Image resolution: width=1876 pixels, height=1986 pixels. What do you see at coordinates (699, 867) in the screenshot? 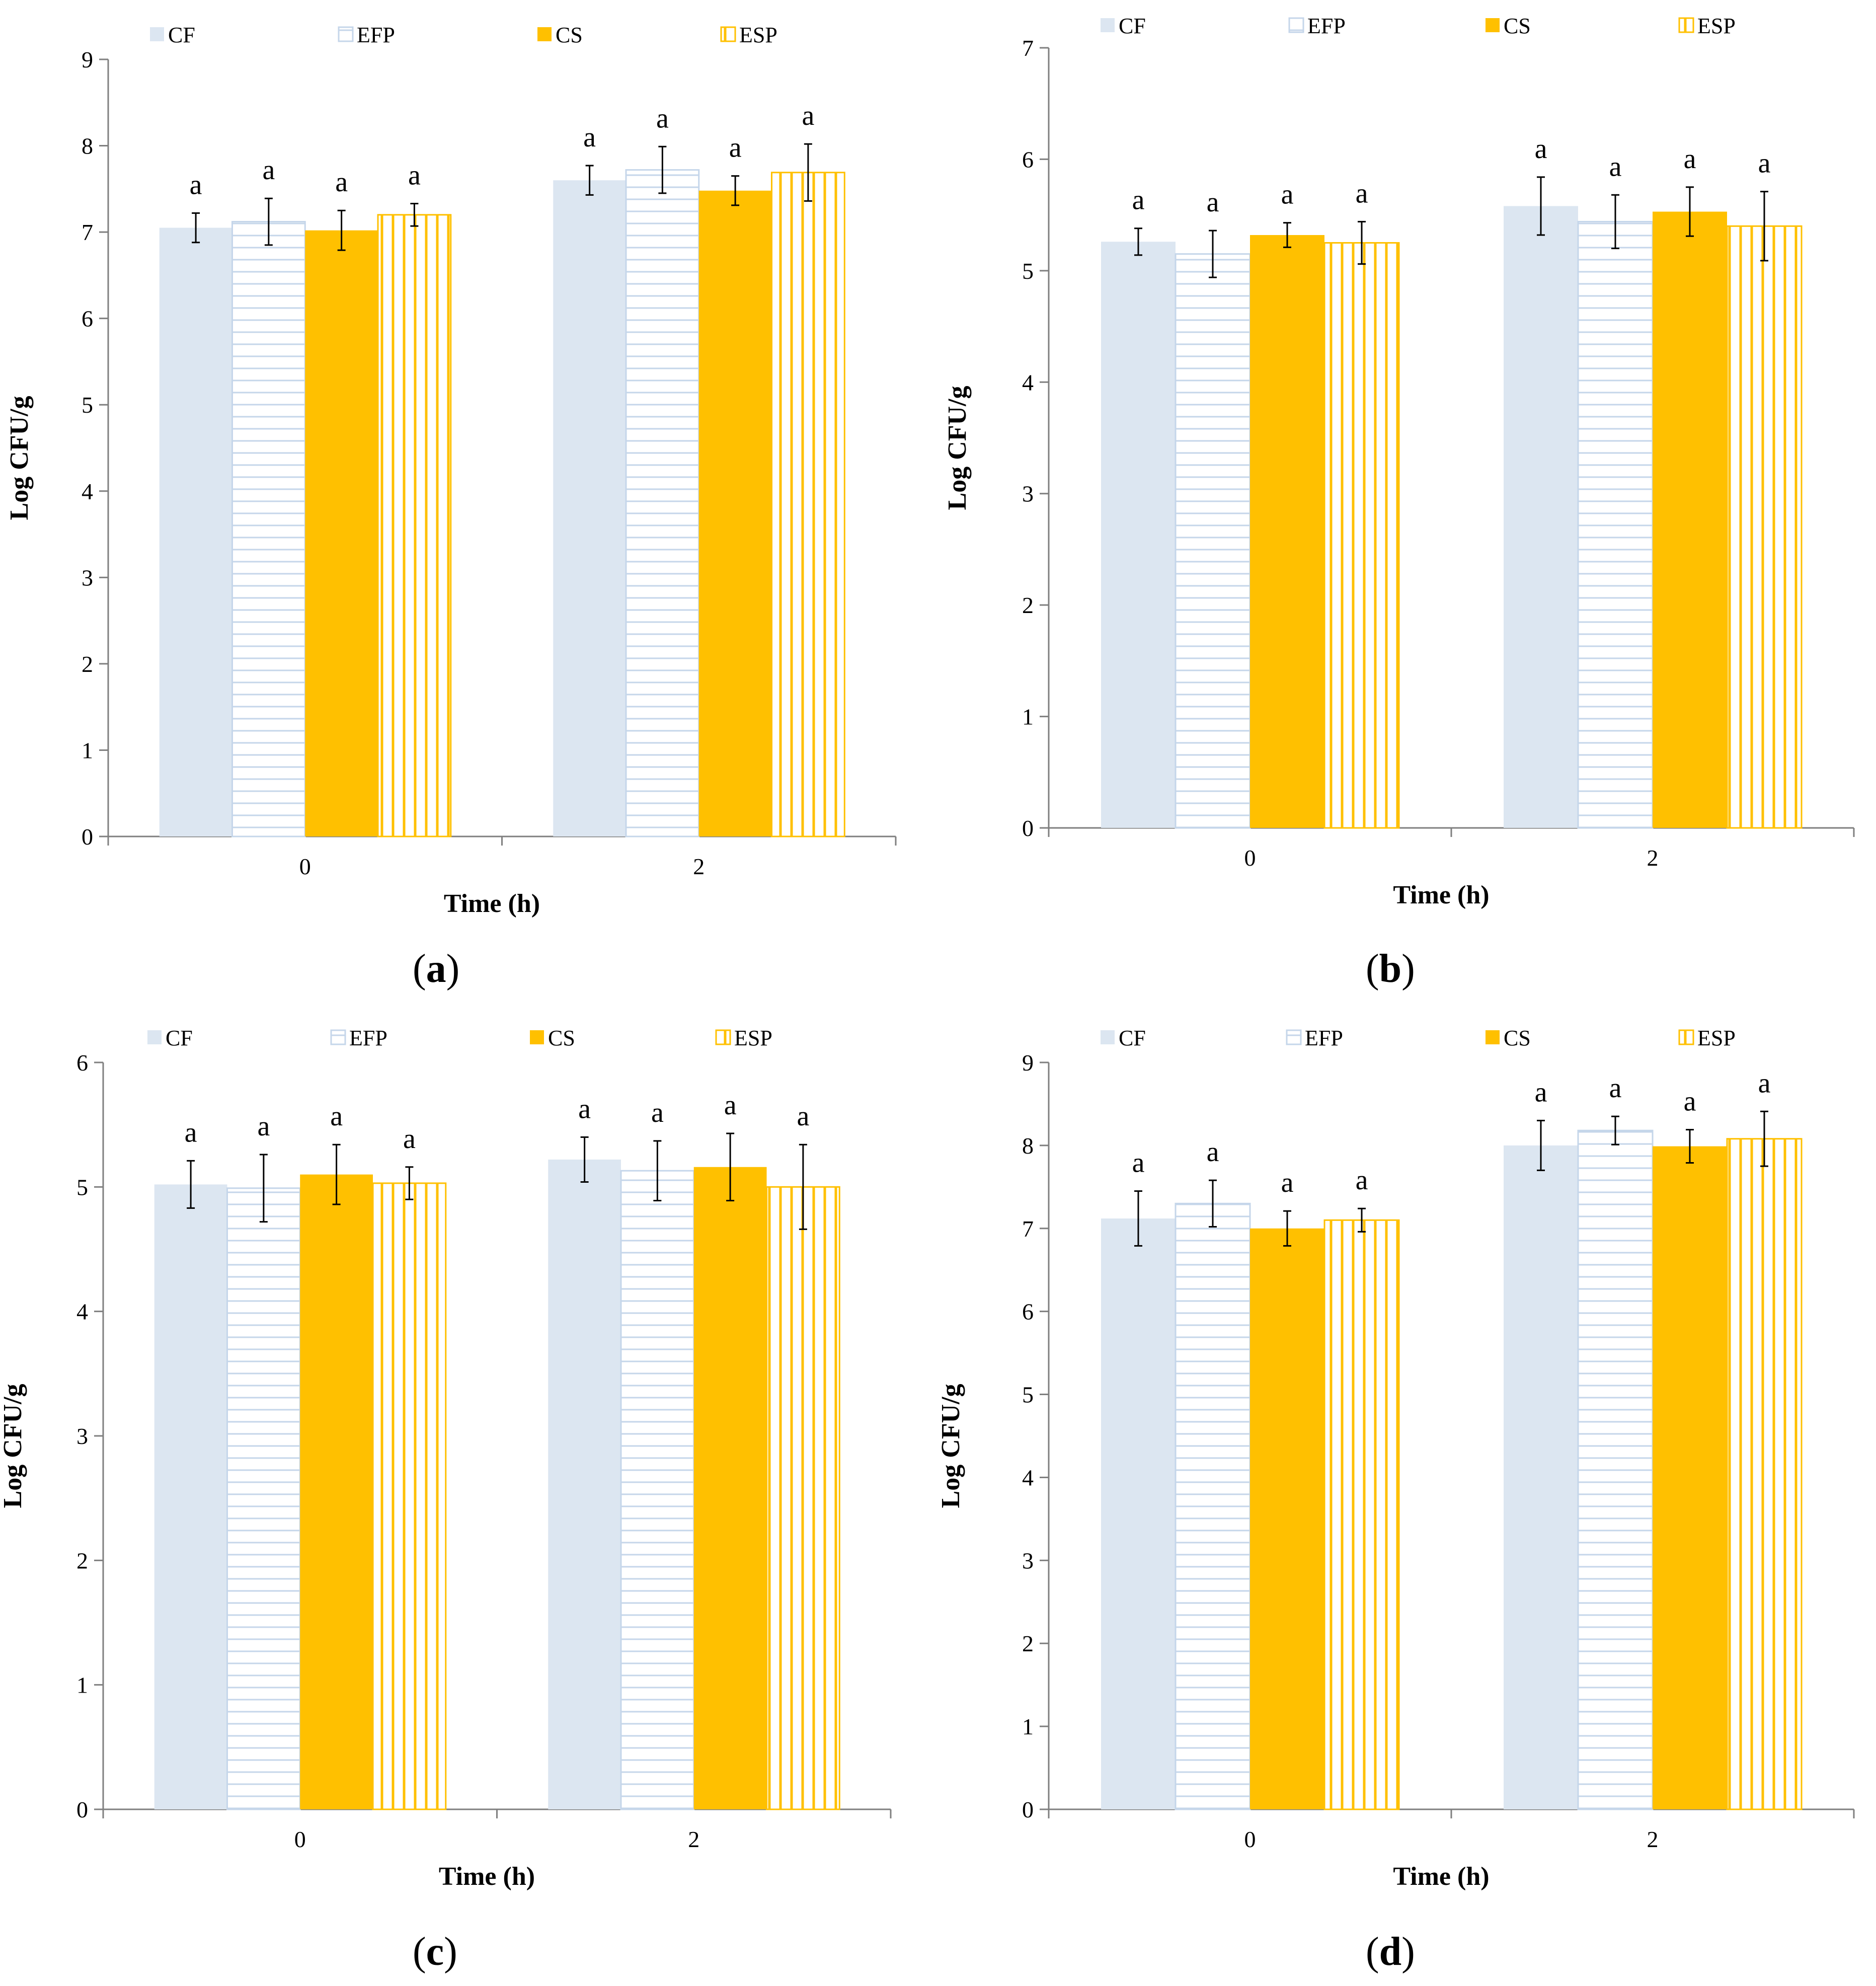
I see `x-tick-label: 2` at bounding box center [699, 867].